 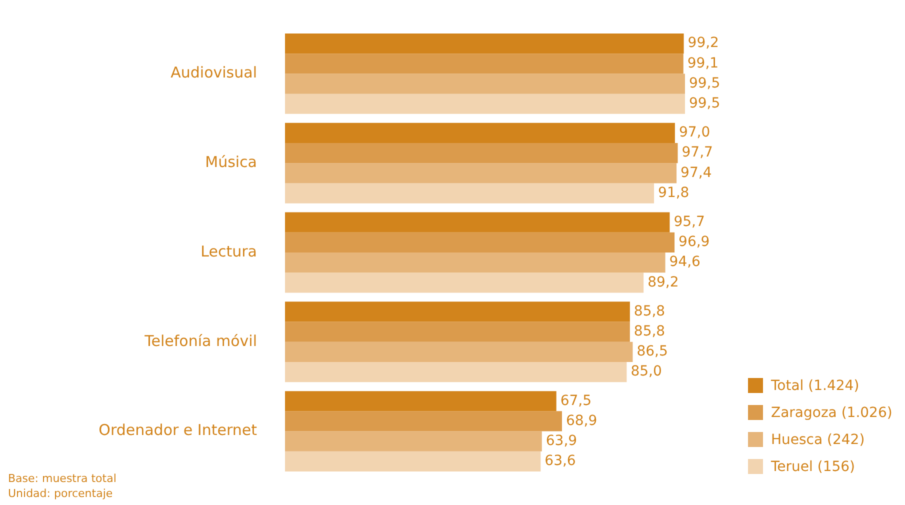 I want to click on data-label: 97,0, so click(x=694, y=132).